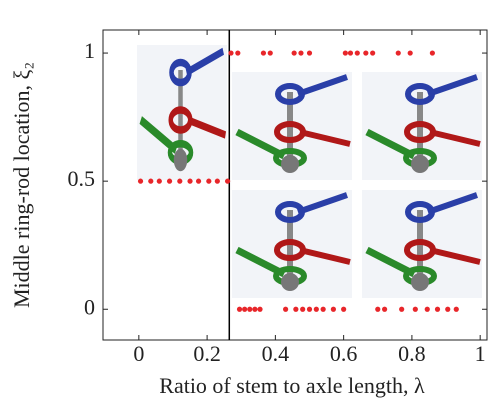  What do you see at coordinates (207, 353) in the screenshot?
I see `x-tick-label: 0.2` at bounding box center [207, 353].